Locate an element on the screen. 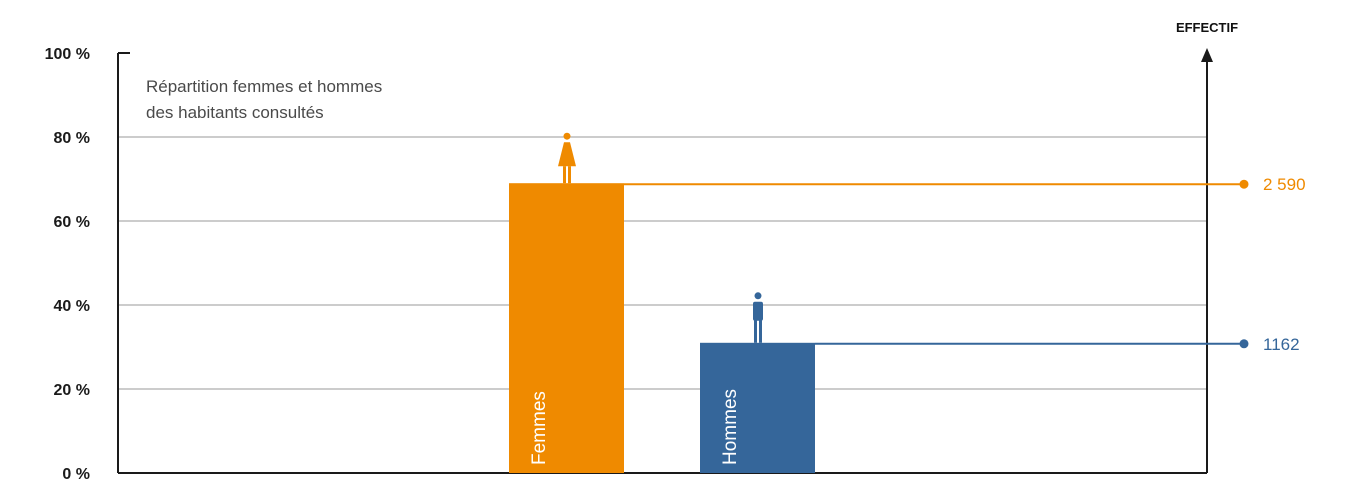  y-tick-label: 0 % is located at coordinates (76, 474).